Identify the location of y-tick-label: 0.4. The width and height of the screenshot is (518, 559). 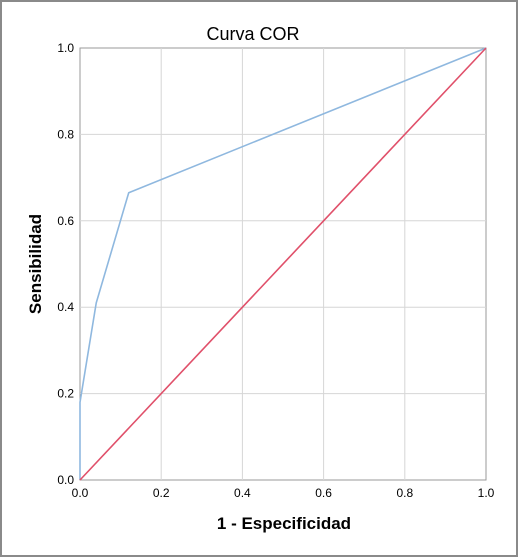
(65, 307).